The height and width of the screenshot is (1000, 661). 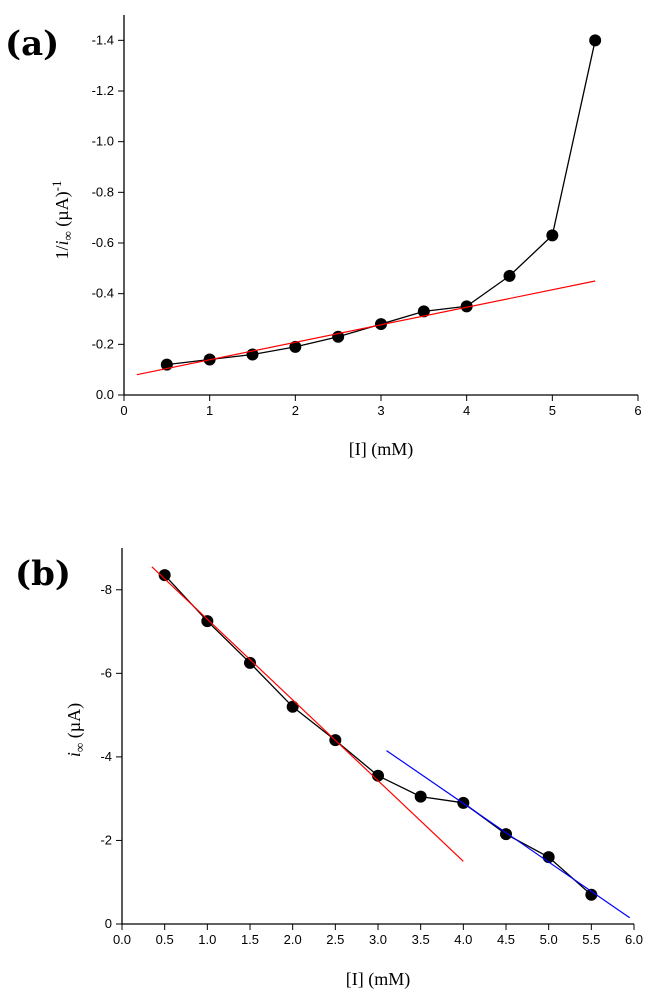 I want to click on series-line-linear-fit-a, so click(x=366, y=328).